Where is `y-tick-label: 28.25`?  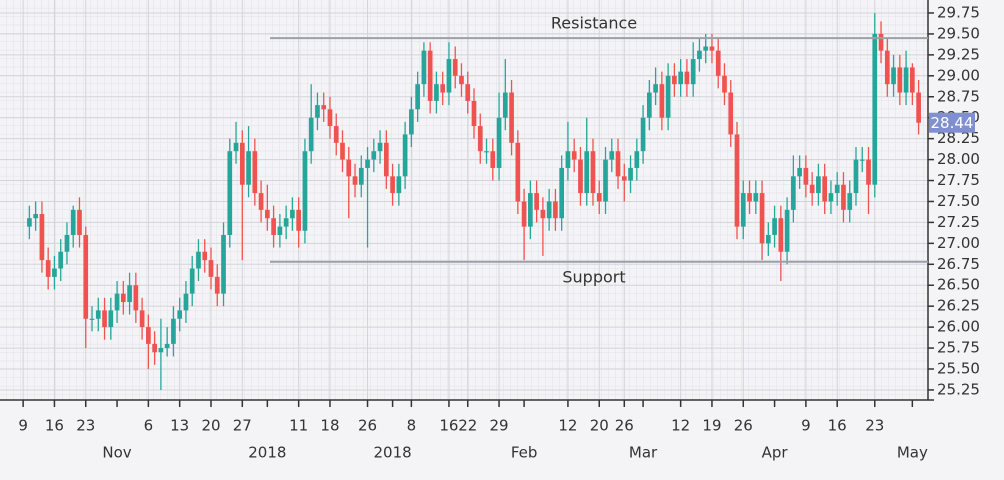 y-tick-label: 28.25 is located at coordinates (958, 138).